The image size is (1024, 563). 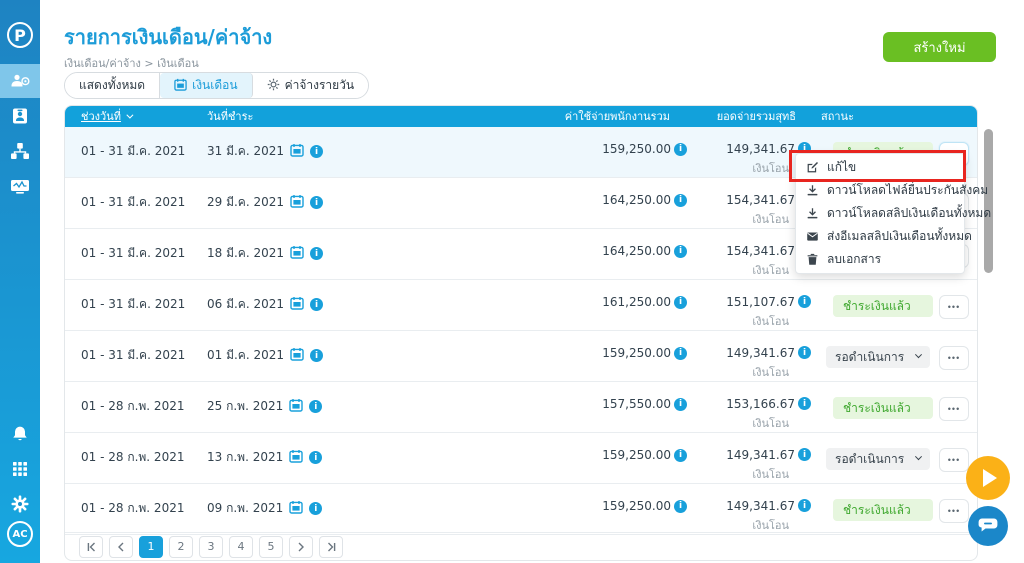 I want to click on tab-salary: เงินเดือน, so click(x=206, y=85).